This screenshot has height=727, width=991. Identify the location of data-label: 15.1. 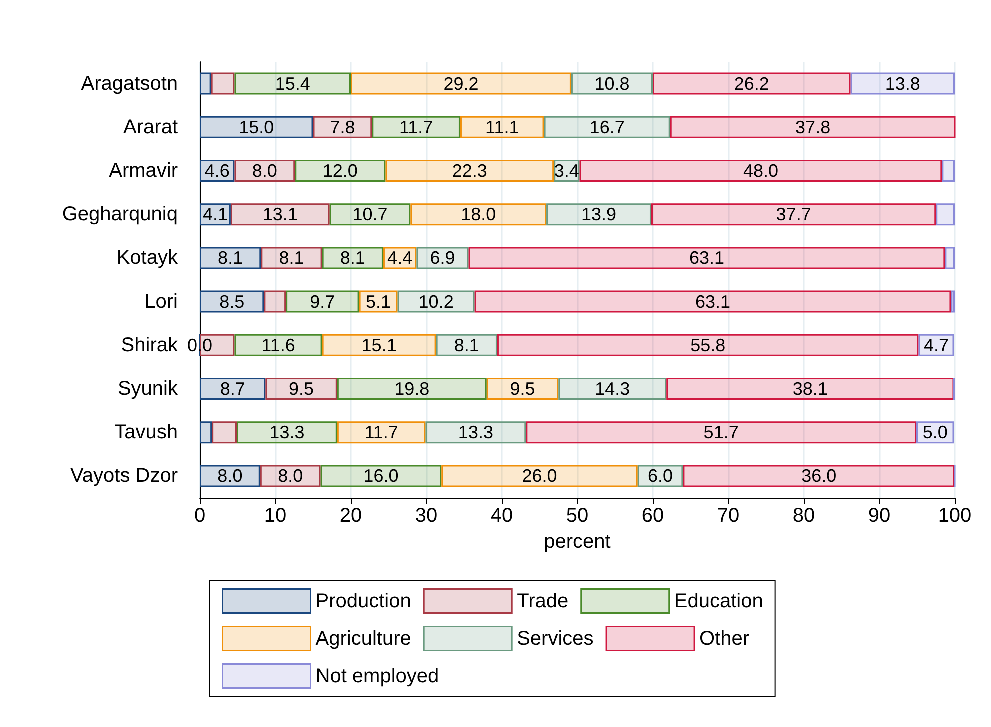
(379, 345).